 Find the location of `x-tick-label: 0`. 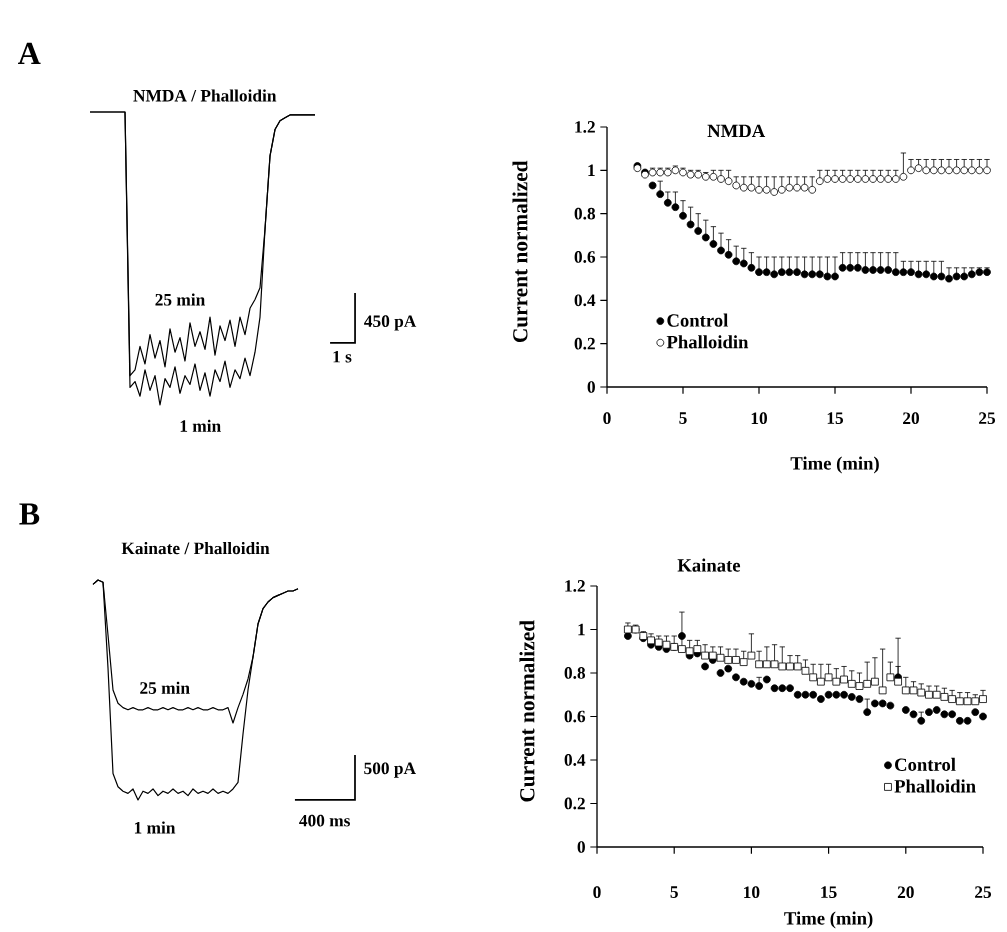

x-tick-label: 0 is located at coordinates (607, 418).